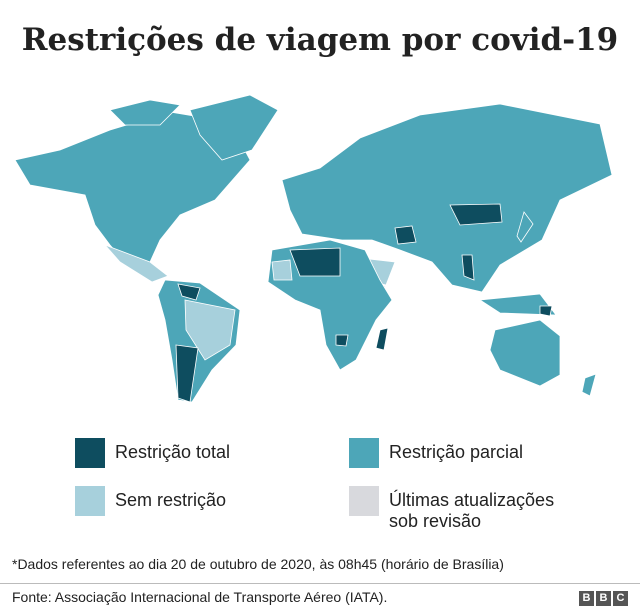  What do you see at coordinates (136, 263) in the screenshot?
I see `mexico` at bounding box center [136, 263].